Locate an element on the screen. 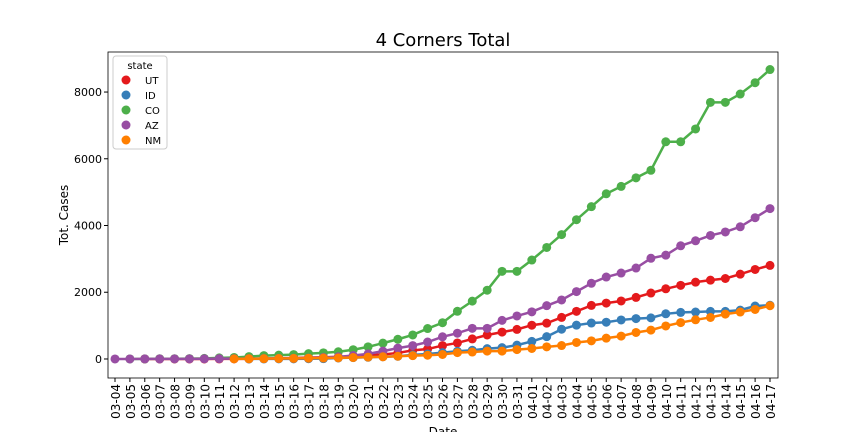  legend-label: UT is located at coordinates (152, 81).